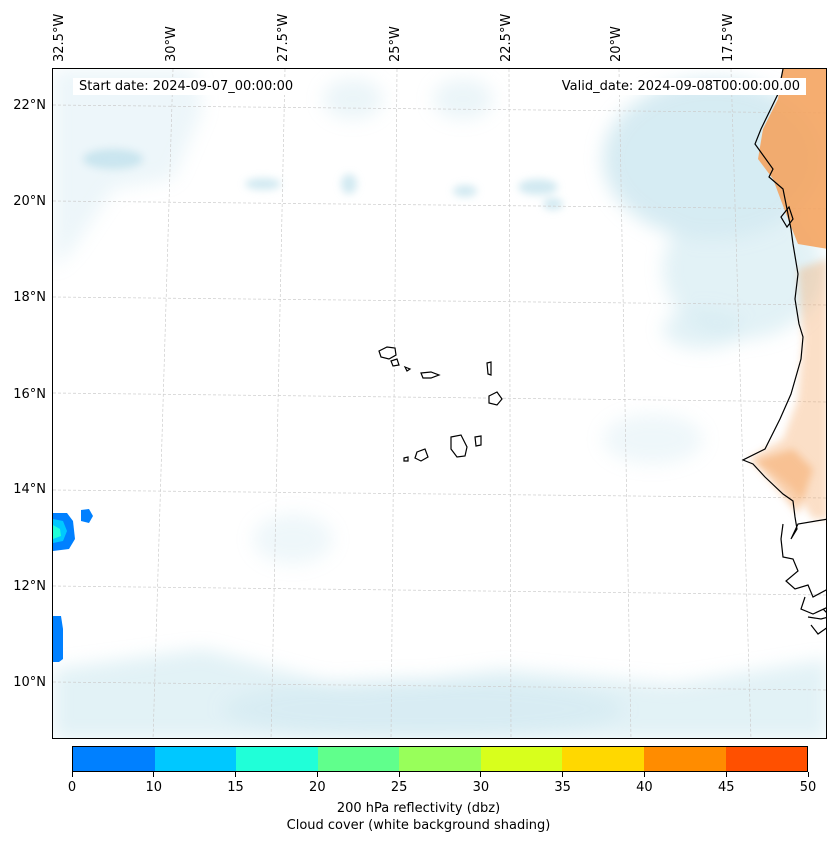 The height and width of the screenshot is (843, 837). What do you see at coordinates (418, 825) in the screenshot?
I see `colorbar-title-line2: Cloud cover (white background shading)` at bounding box center [418, 825].